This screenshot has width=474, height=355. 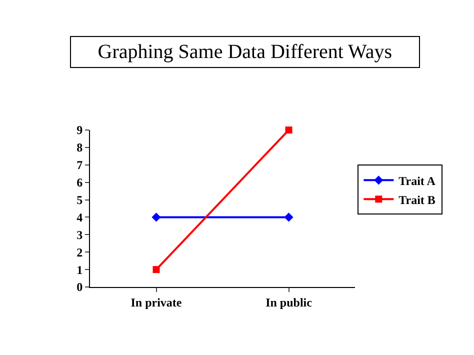 I want to click on legend-label: Trait A, so click(x=417, y=181).